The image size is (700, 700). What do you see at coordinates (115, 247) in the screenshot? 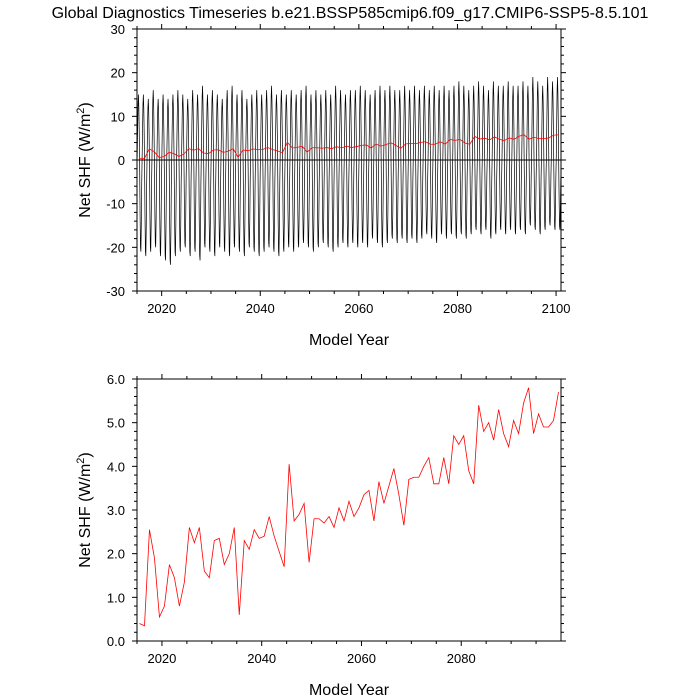
I see `y-tick-label: -20` at bounding box center [115, 247].